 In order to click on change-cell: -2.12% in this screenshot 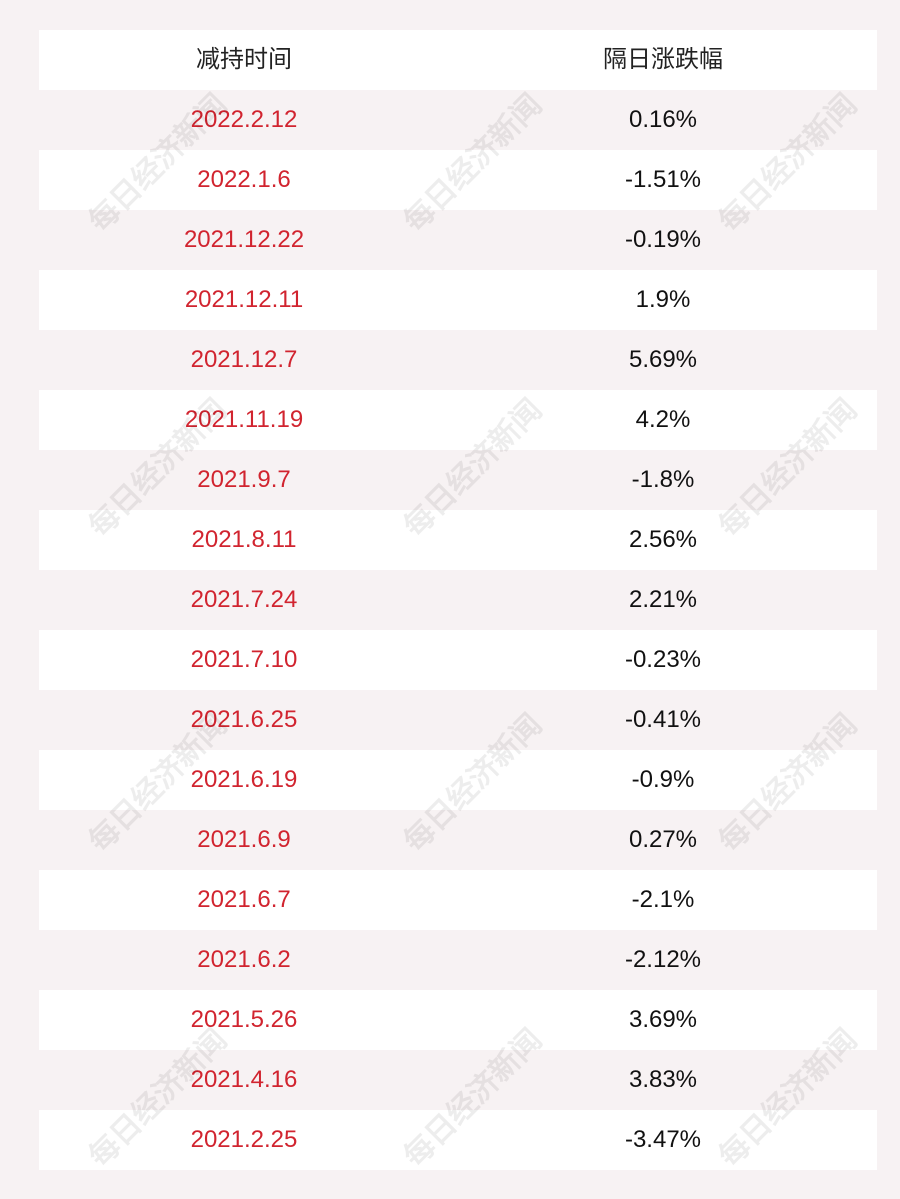, I will do `click(663, 959)`.